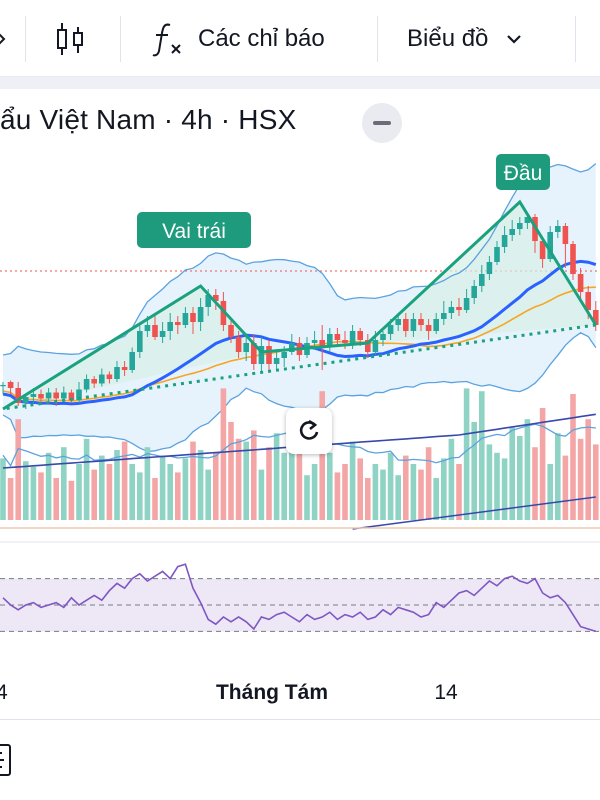  I want to click on candlestick-button, so click(72, 39).